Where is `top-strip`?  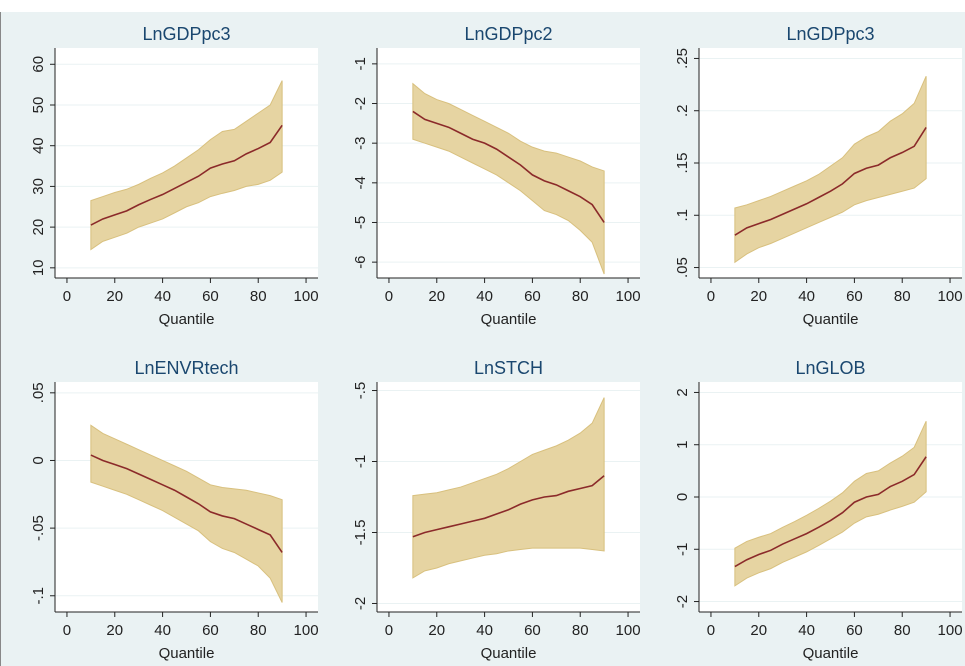
top-strip is located at coordinates (482, 6).